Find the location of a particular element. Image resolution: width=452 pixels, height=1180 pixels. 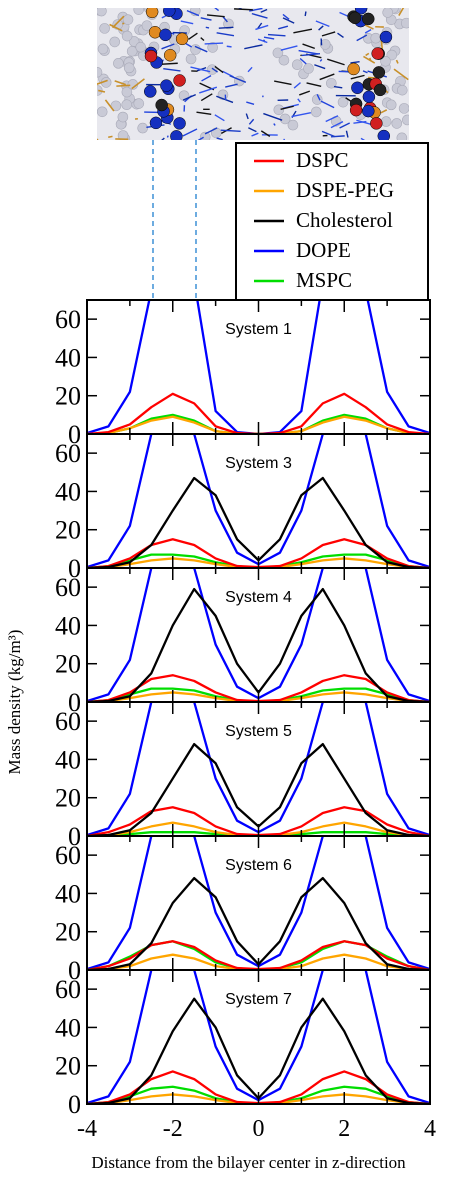

panel-6: 0 20 40 60 System 7 is located at coordinates (243, 1044).